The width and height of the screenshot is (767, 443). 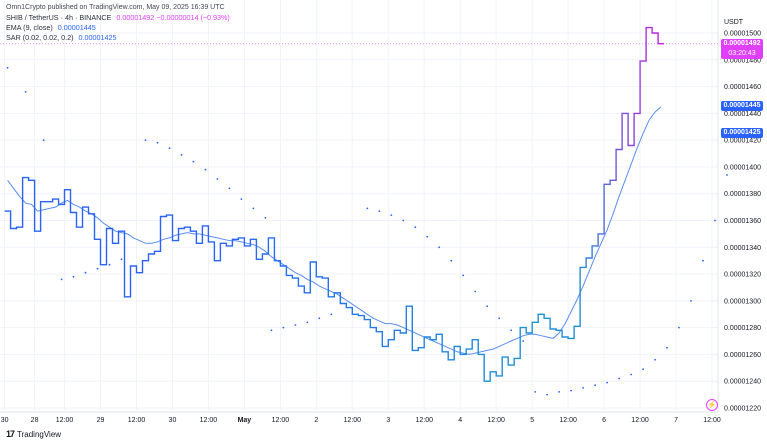 What do you see at coordinates (742, 34) in the screenshot?
I see `y-tick-label: 0.00001500` at bounding box center [742, 34].